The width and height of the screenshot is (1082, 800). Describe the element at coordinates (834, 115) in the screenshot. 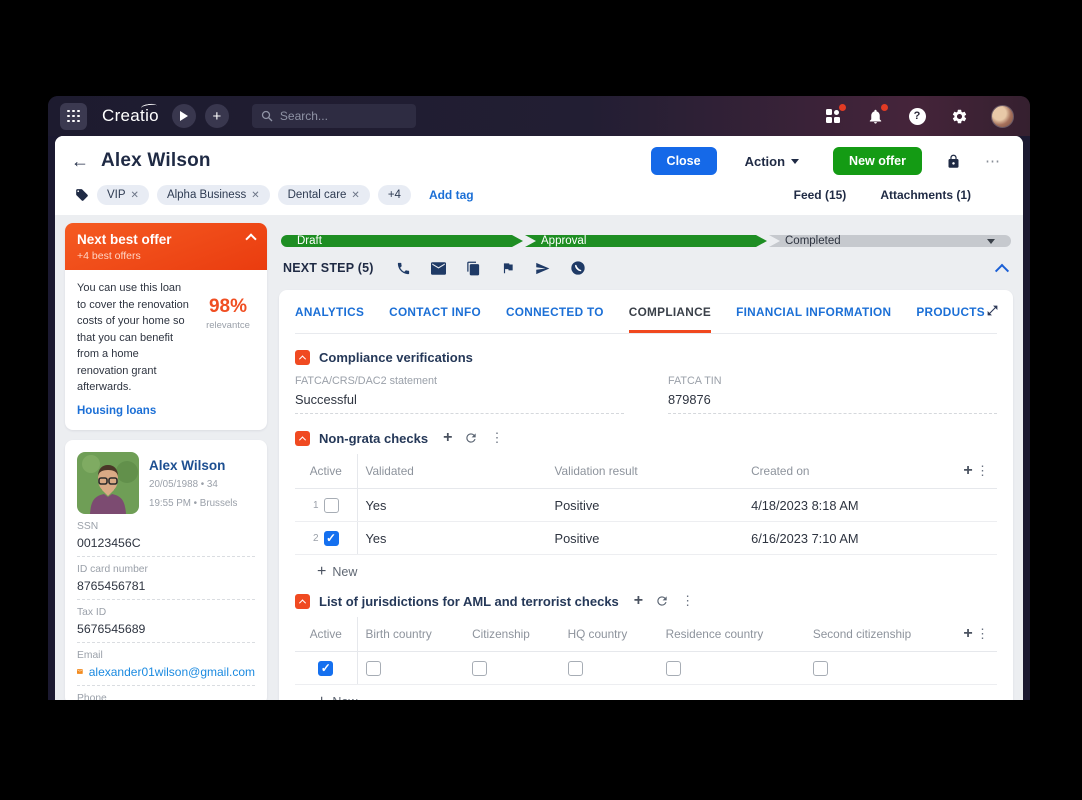

I see `workplace-switcher-button` at that location.